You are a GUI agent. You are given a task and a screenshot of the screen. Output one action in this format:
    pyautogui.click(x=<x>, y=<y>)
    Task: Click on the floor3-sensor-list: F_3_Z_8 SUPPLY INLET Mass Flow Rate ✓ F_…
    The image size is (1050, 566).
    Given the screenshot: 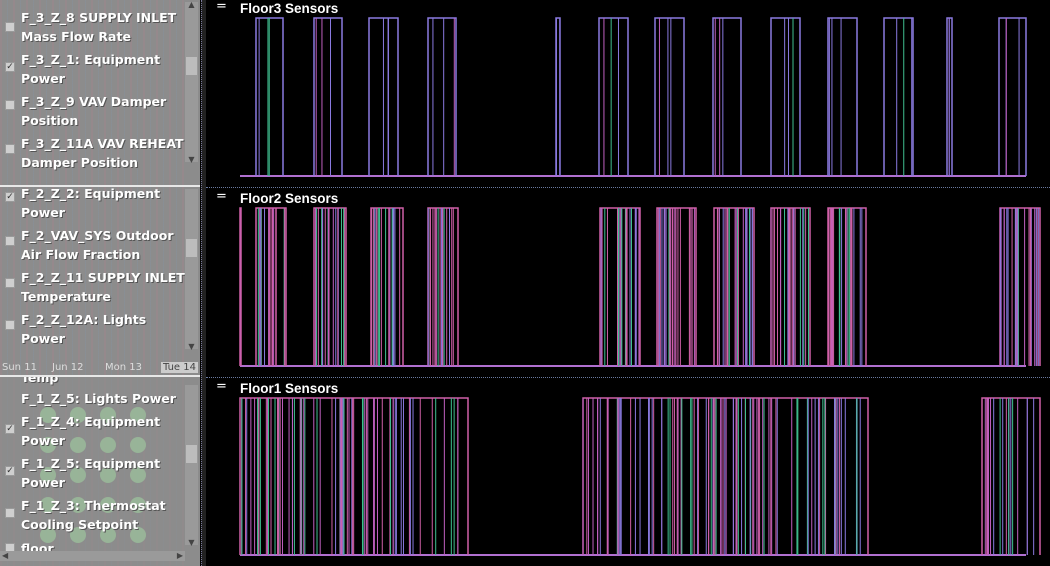 What is the action you would take?
    pyautogui.click(x=100, y=93)
    